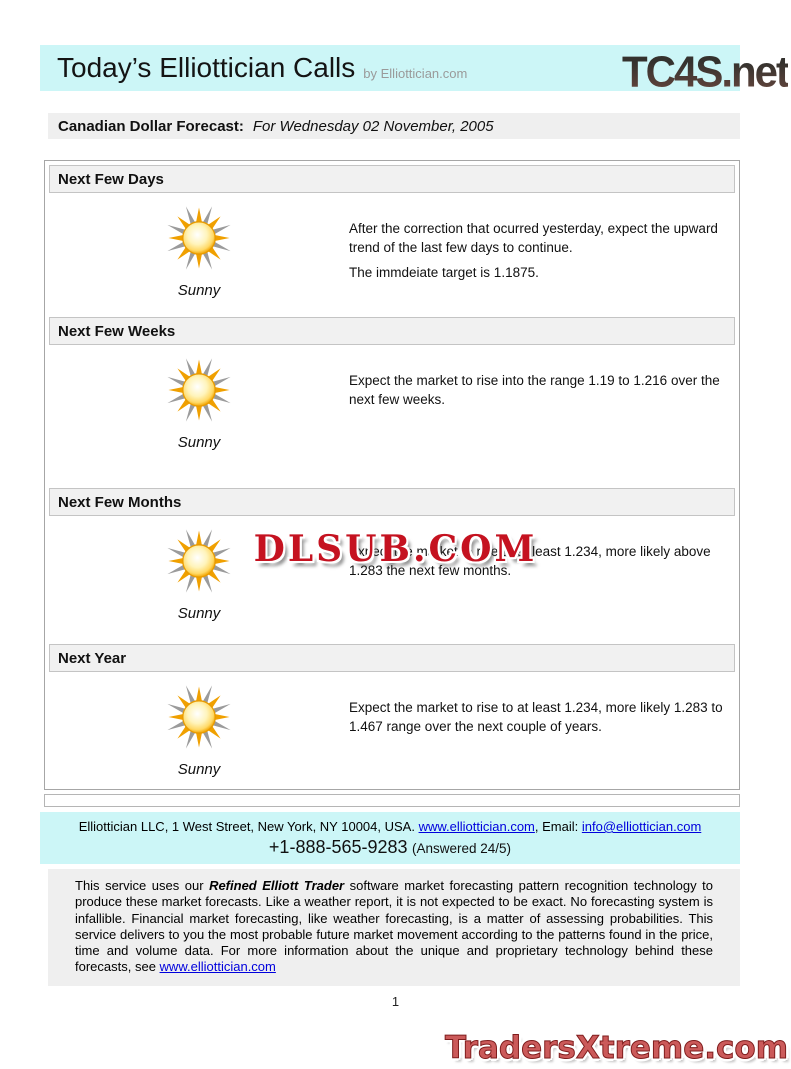 The height and width of the screenshot is (1069, 791). What do you see at coordinates (392, 331) in the screenshot?
I see `section-title: Next Few Weeks` at bounding box center [392, 331].